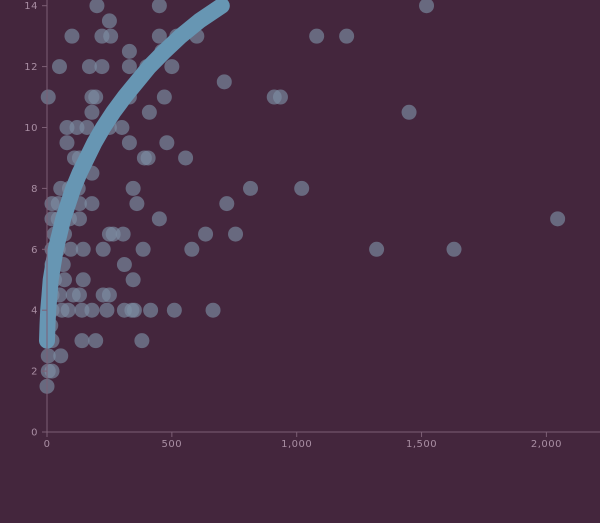 The width and height of the screenshot is (600, 523). Describe the element at coordinates (34, 433) in the screenshot. I see `y-tick-label: 0` at that location.